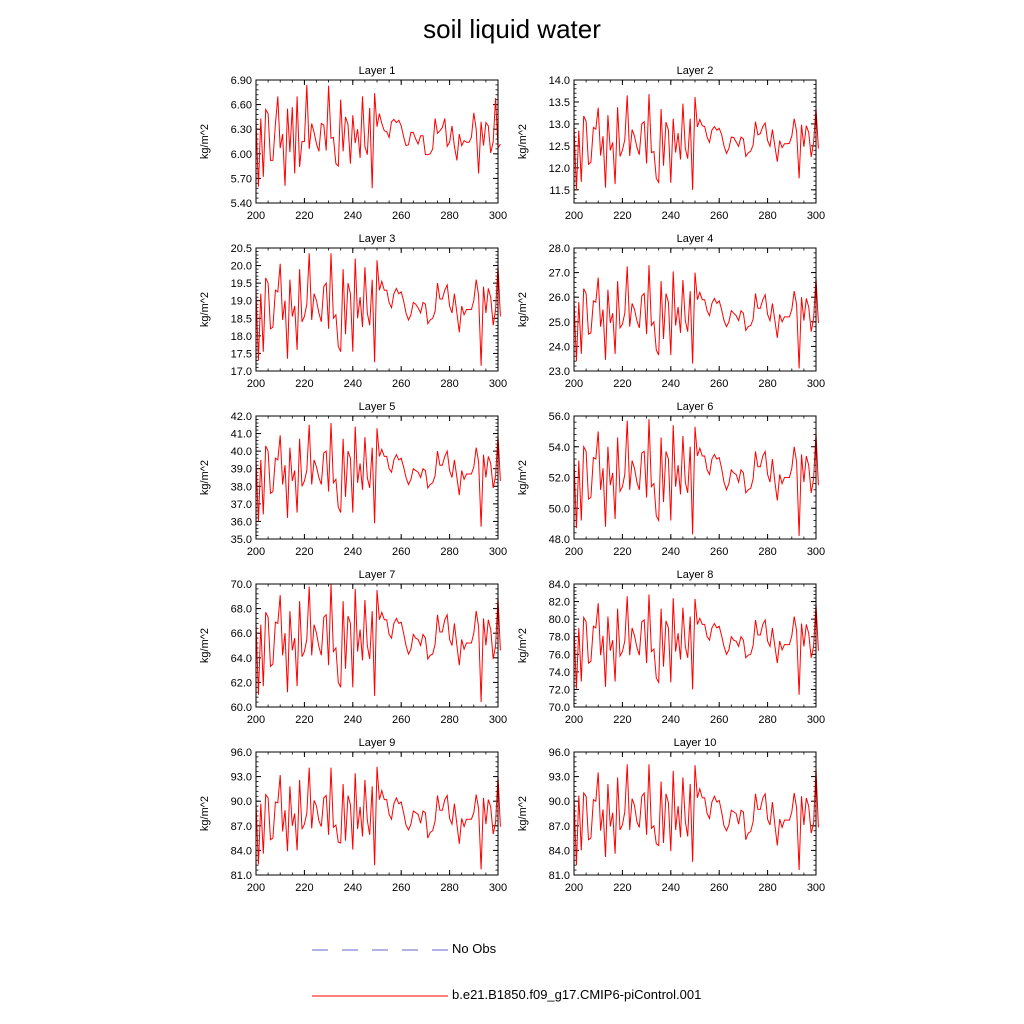  What do you see at coordinates (695, 407) in the screenshot?
I see `panel-title: Layer 6` at bounding box center [695, 407].